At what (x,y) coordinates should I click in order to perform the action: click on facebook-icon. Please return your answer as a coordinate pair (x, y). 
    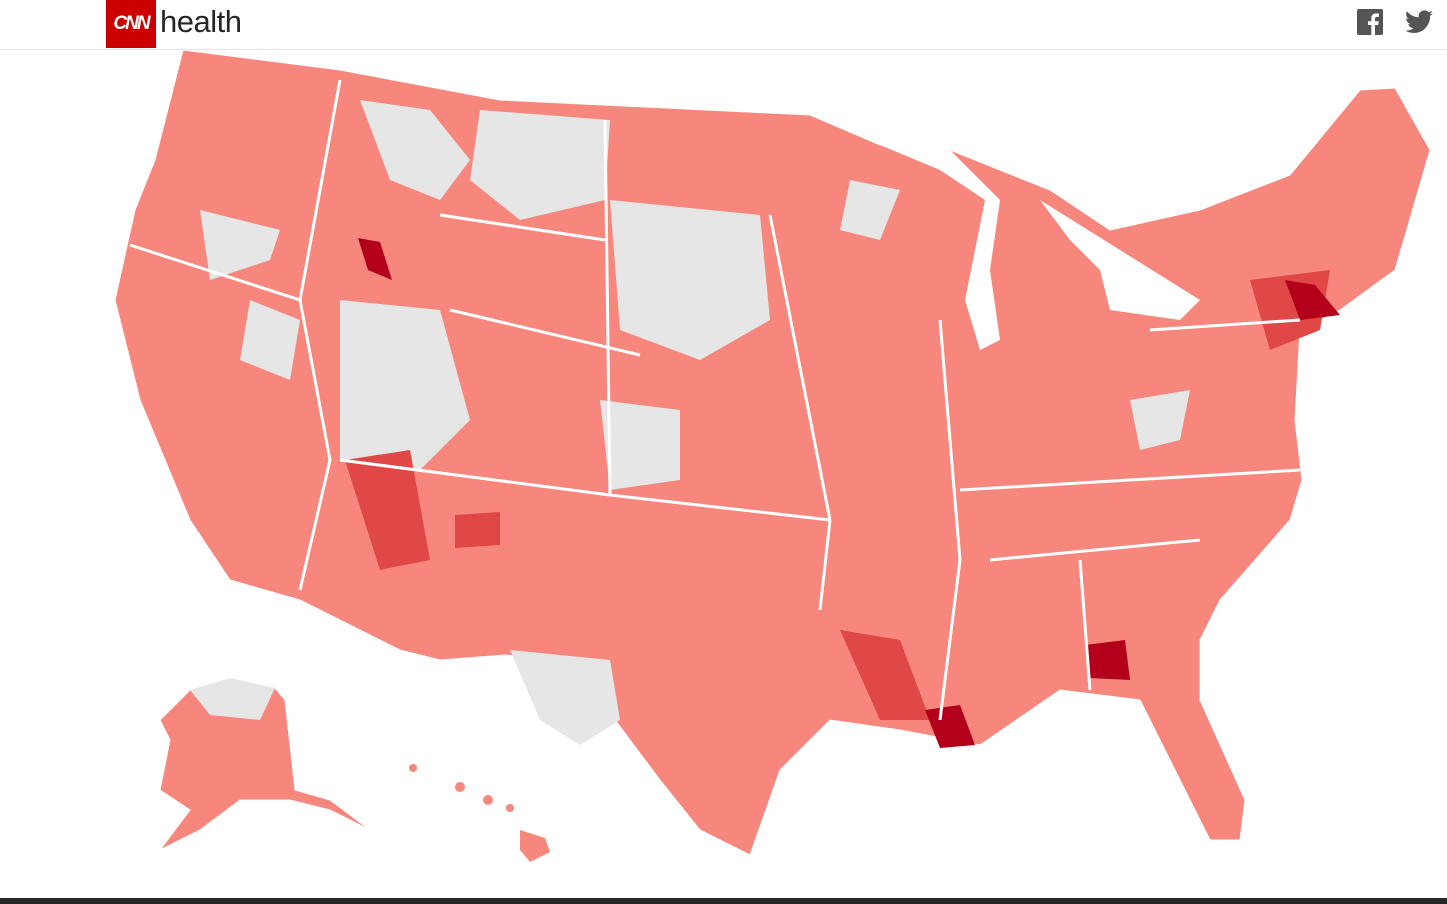
    Looking at the image, I should click on (1370, 22).